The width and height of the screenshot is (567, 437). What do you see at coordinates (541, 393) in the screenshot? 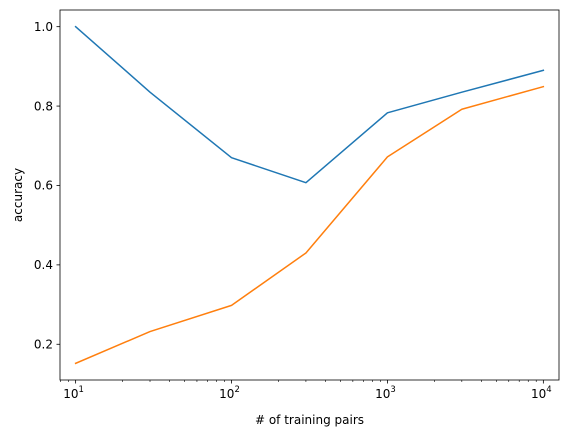
I see `x-tick-label: 10⁴` at bounding box center [541, 393].